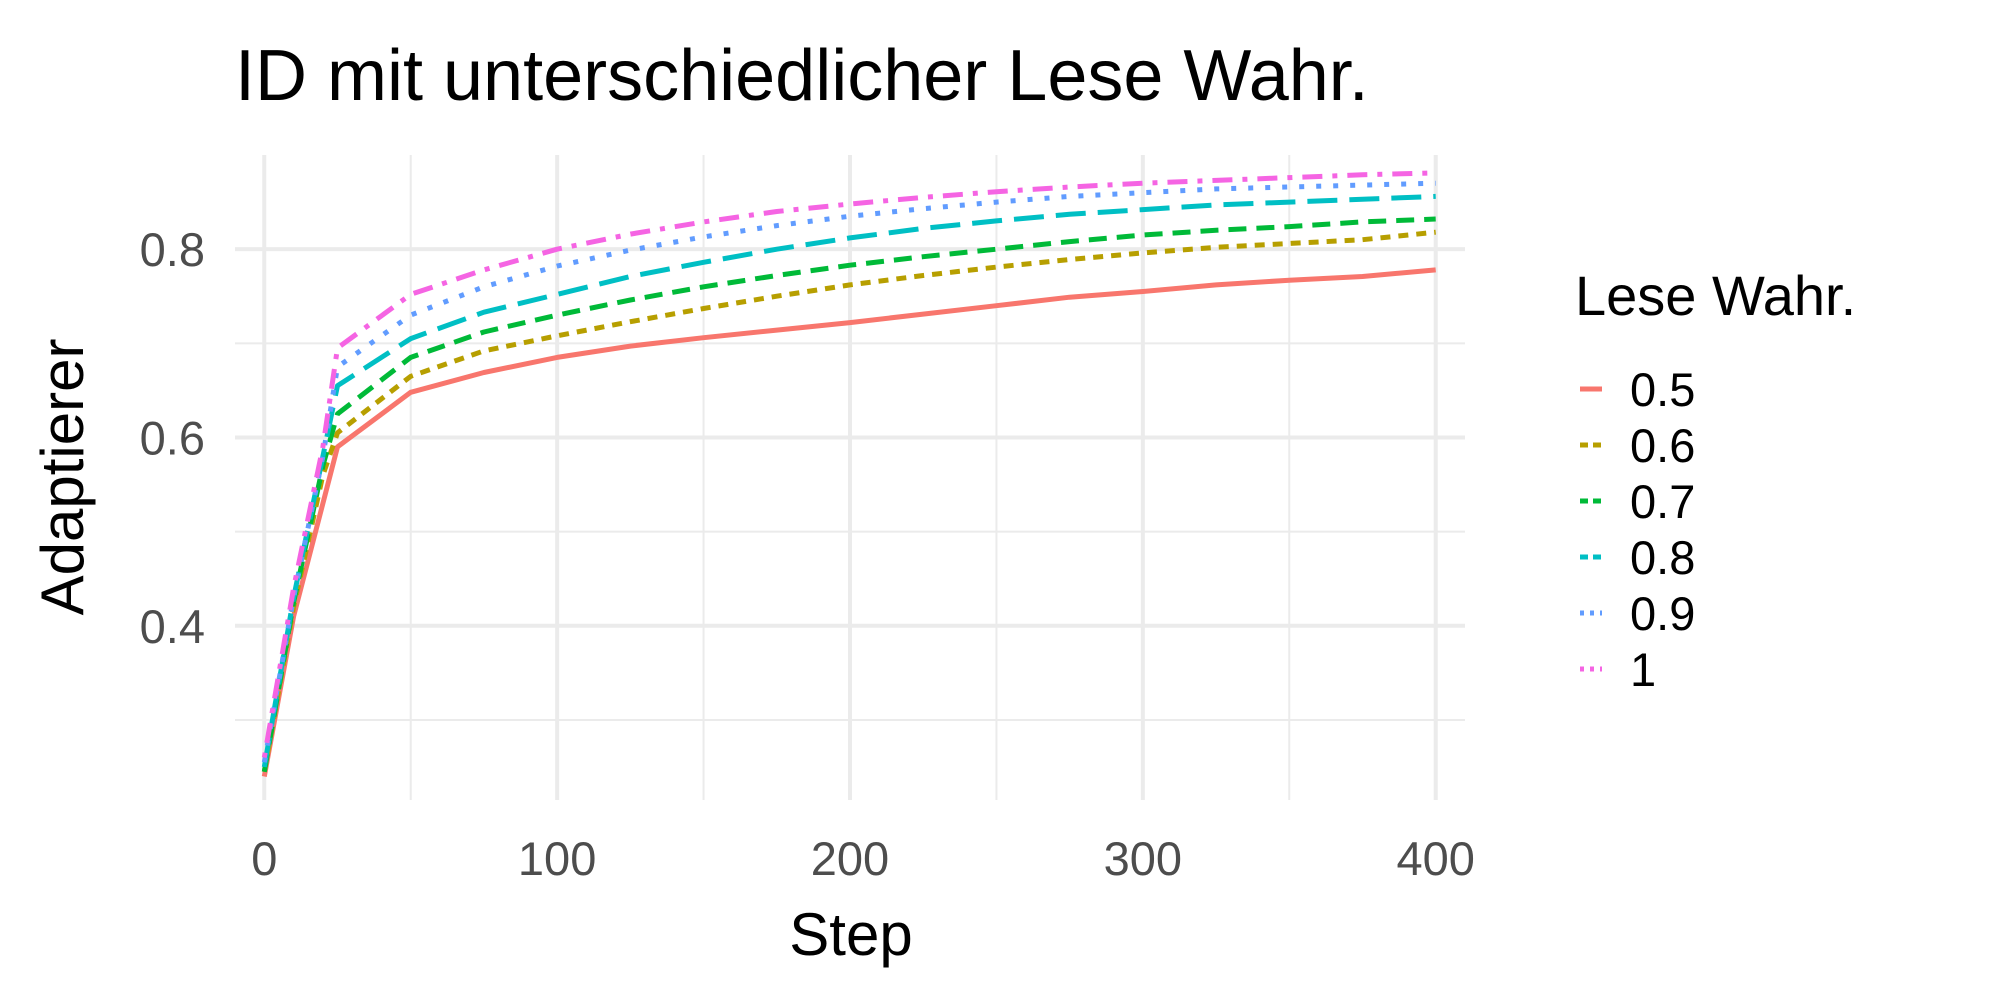 The image size is (2000, 1000). Describe the element at coordinates (1715, 295) in the screenshot. I see `legend-title: Lese Wahr.` at that location.